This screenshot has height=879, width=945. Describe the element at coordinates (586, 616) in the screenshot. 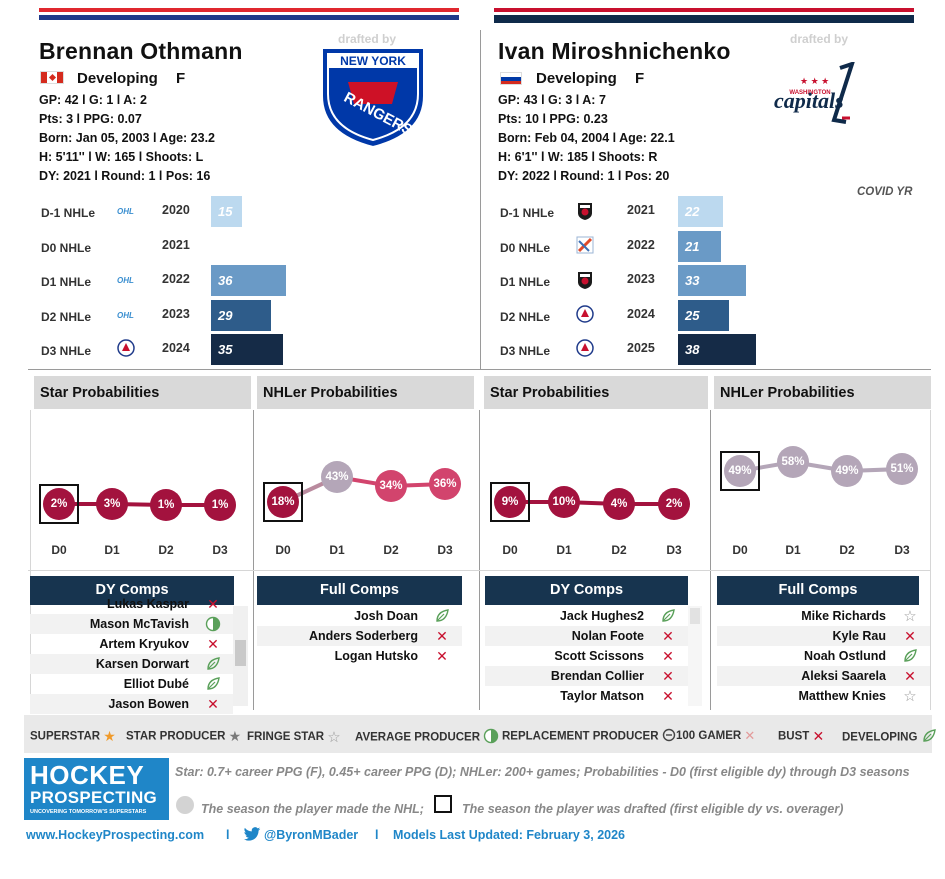

I see `right-dy-comps-row: Jack Hughes2` at that location.